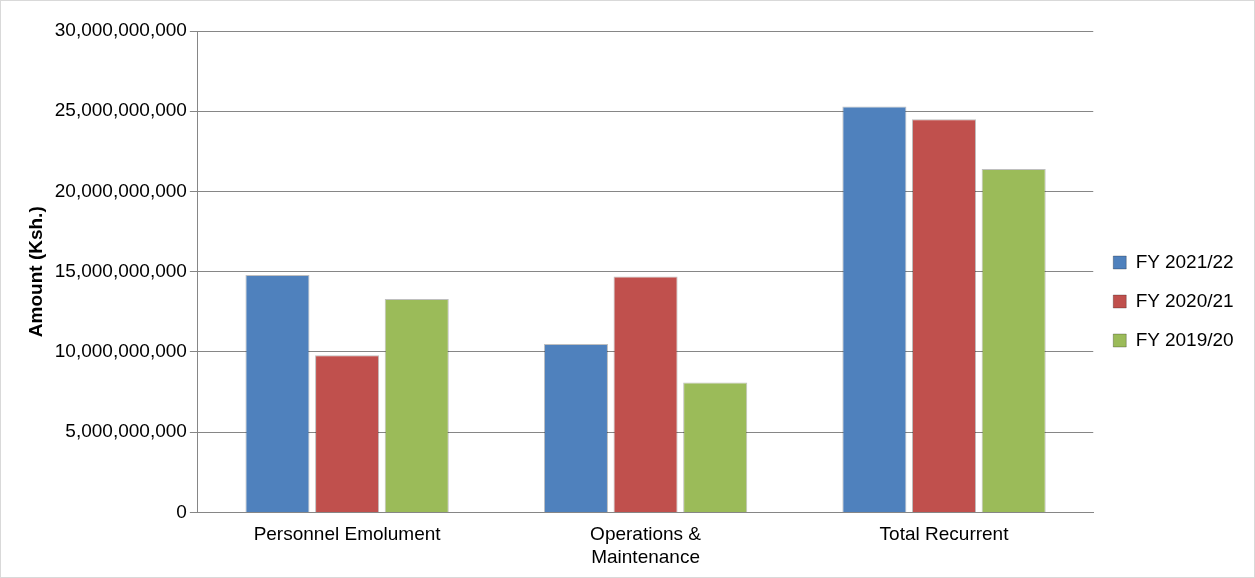 This screenshot has width=1255, height=578. I want to click on legend-label: FY 2021/22, so click(1184, 261).